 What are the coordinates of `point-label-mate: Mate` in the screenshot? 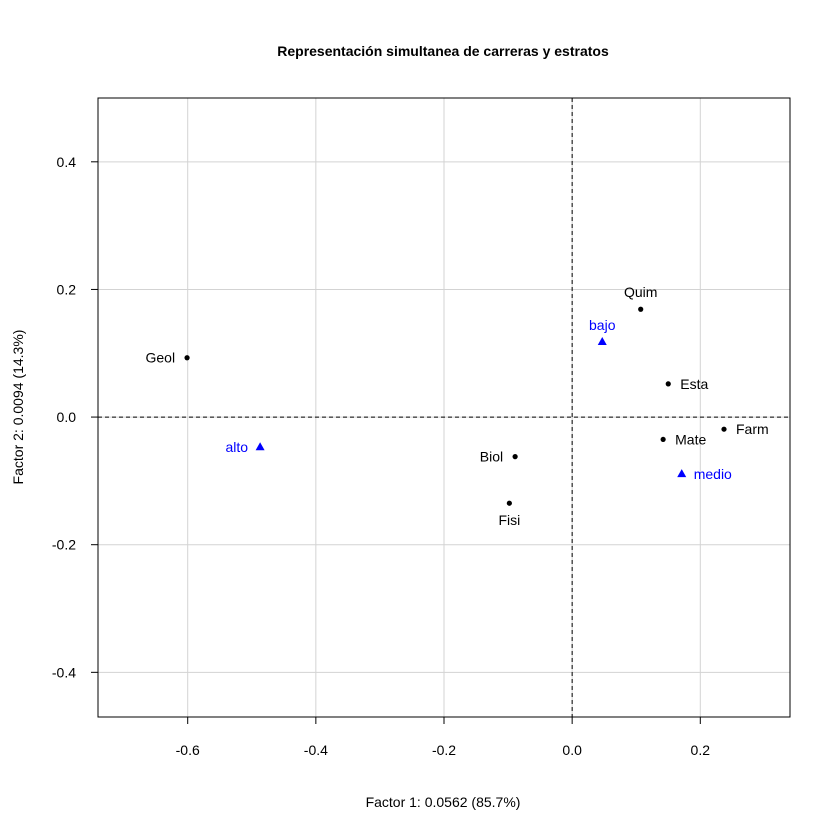 It's located at (690, 439).